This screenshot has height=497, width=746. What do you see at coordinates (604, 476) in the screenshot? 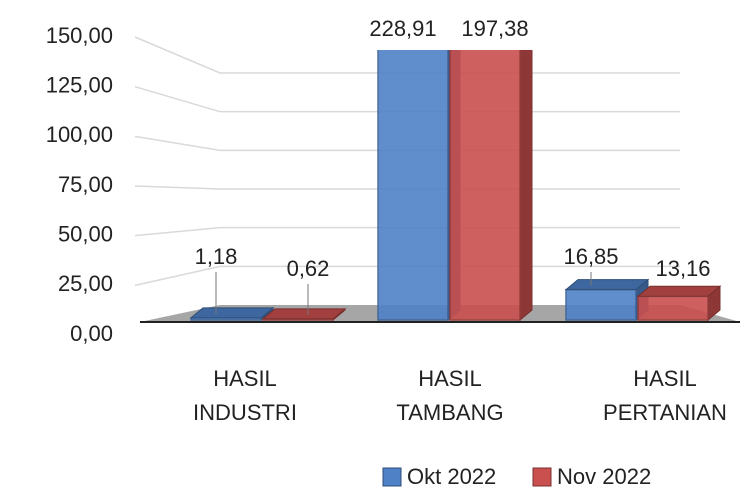
I see `legend-label: Nov 2022` at bounding box center [604, 476].